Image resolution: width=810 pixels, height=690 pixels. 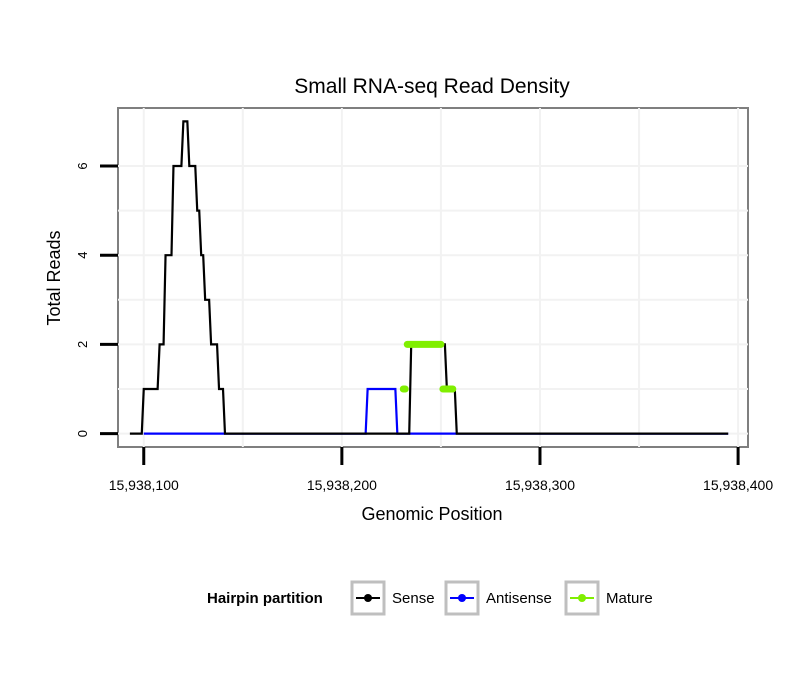 I want to click on legend-label: Antisense, so click(x=519, y=598).